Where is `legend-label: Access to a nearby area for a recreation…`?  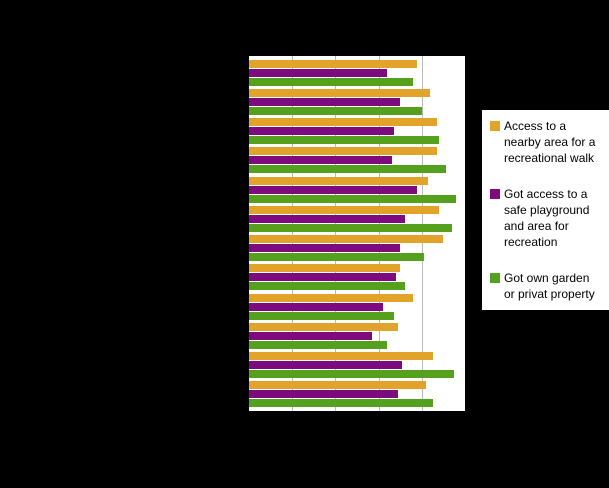 legend-label: Access to a nearby area for a recreation… is located at coordinates (550, 142).